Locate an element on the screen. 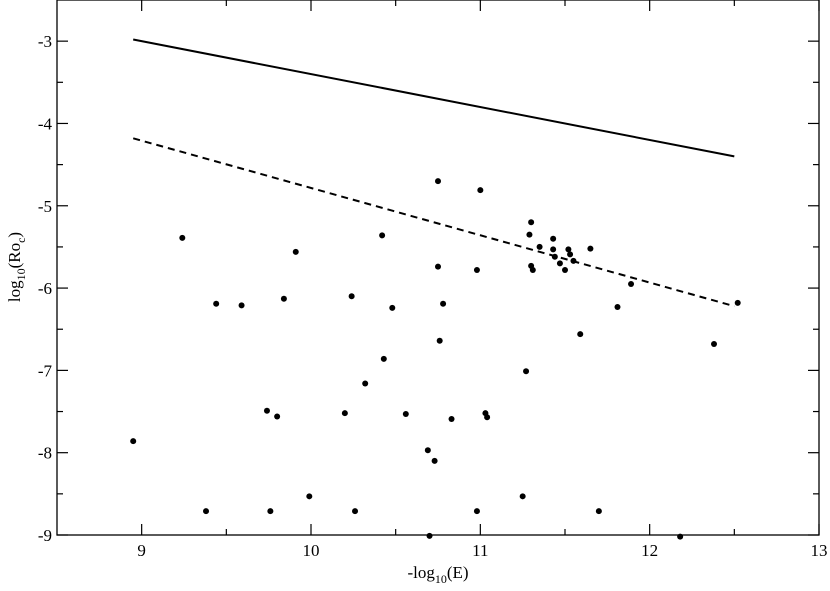 The width and height of the screenshot is (830, 591). y-tick-label: -6 is located at coordinates (45, 288).